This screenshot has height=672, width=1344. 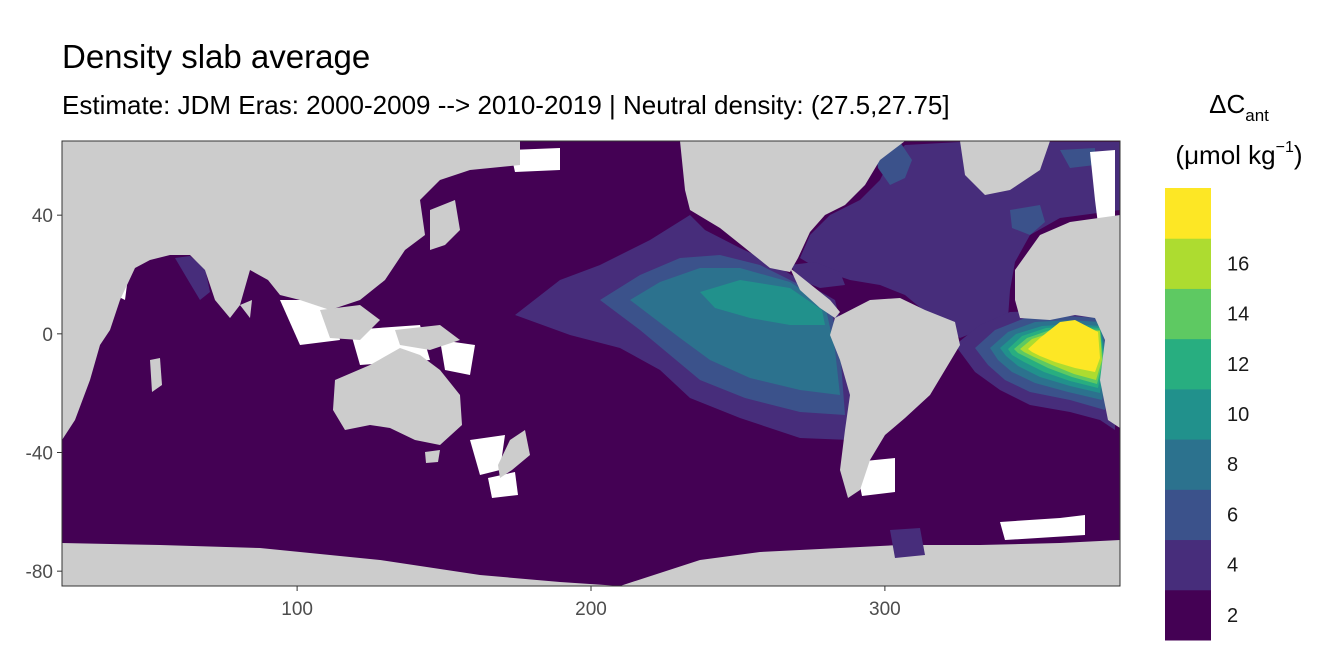 What do you see at coordinates (1238, 154) in the screenshot?
I see `legend-unit: (μmol kg−1)` at bounding box center [1238, 154].